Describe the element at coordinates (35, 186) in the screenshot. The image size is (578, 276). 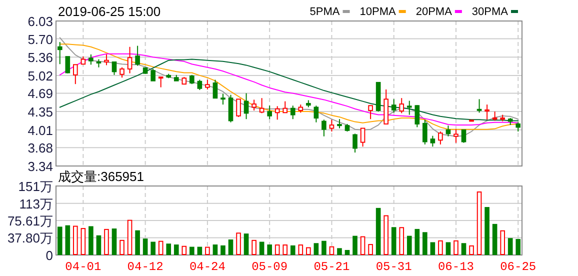
I see `y-tick-label: 151万` at that location.